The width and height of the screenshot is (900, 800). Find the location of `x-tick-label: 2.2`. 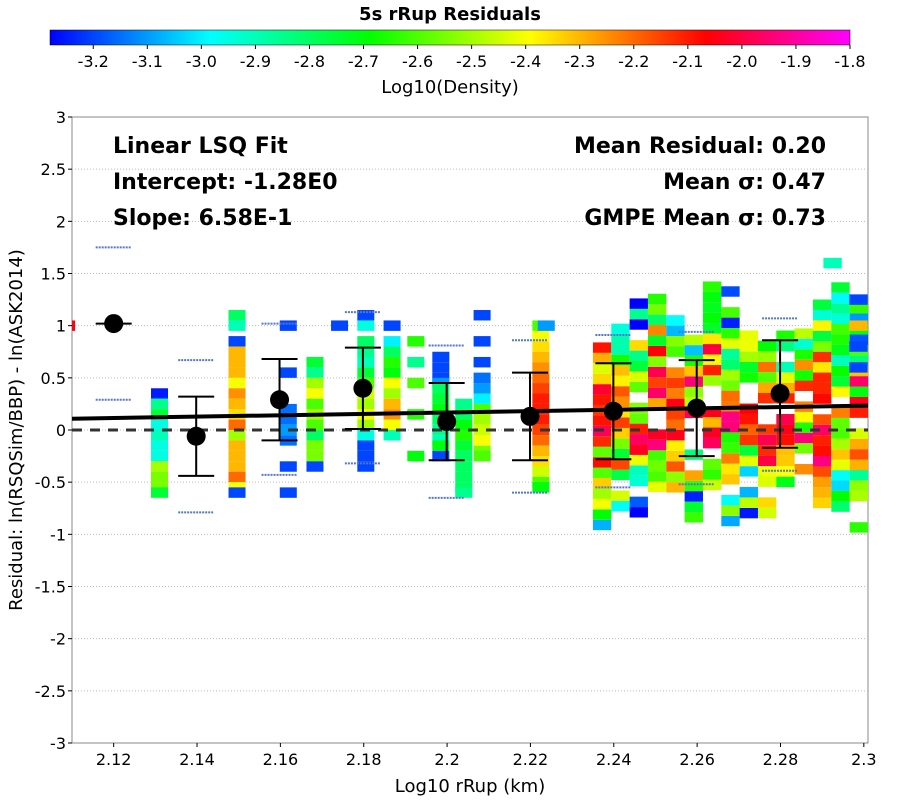

x-tick-label: 2.2 is located at coordinates (446, 759).